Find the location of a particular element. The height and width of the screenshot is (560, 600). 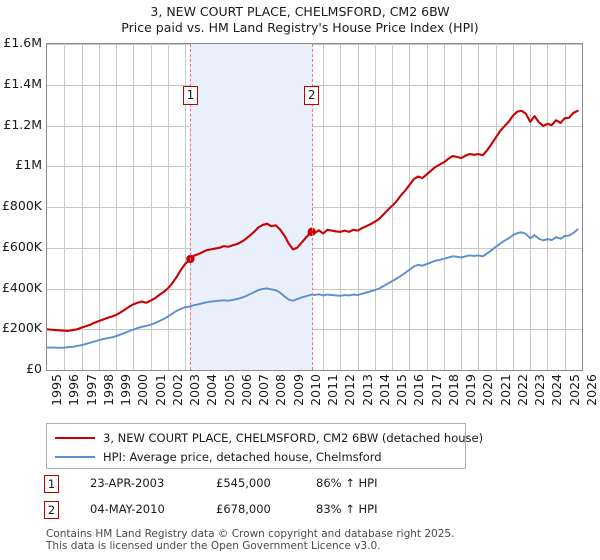

y-tick-label: £800K is located at coordinates (21, 205).